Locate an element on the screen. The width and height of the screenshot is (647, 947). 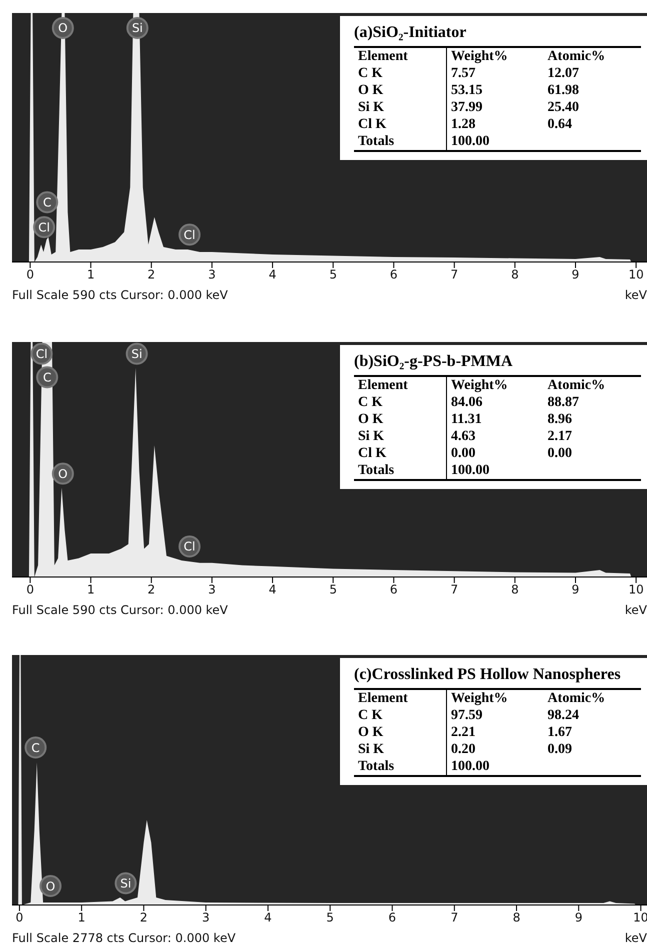
text: O K 53.15 61.98 is located at coordinates (469, 90).